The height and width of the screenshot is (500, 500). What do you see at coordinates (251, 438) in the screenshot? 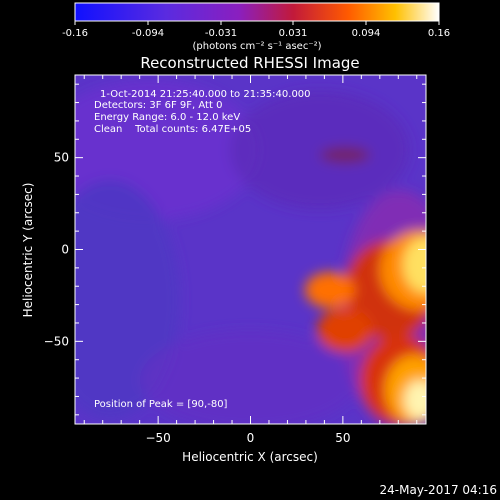
I see `x-tick-label: 0` at bounding box center [251, 438].